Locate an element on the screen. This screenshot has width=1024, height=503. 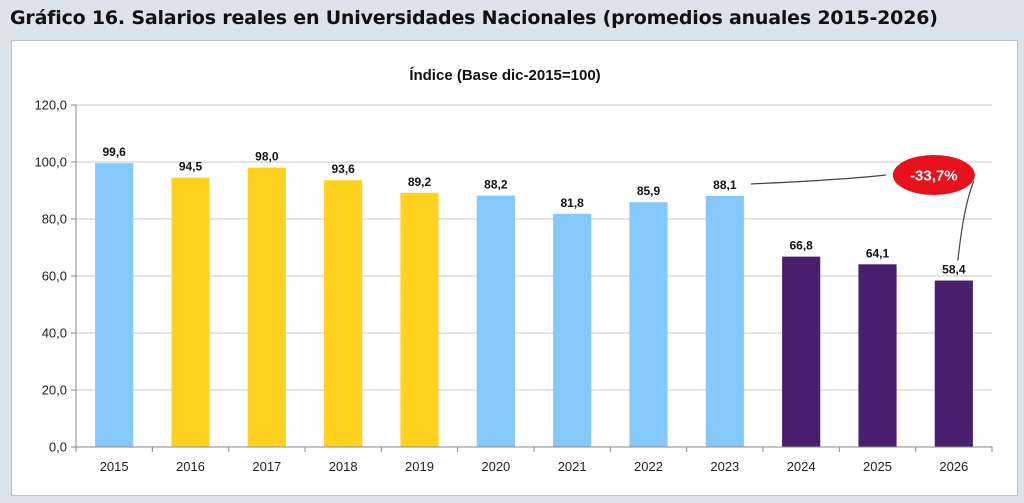
x-tick-label-2016: 2016 is located at coordinates (190, 466).